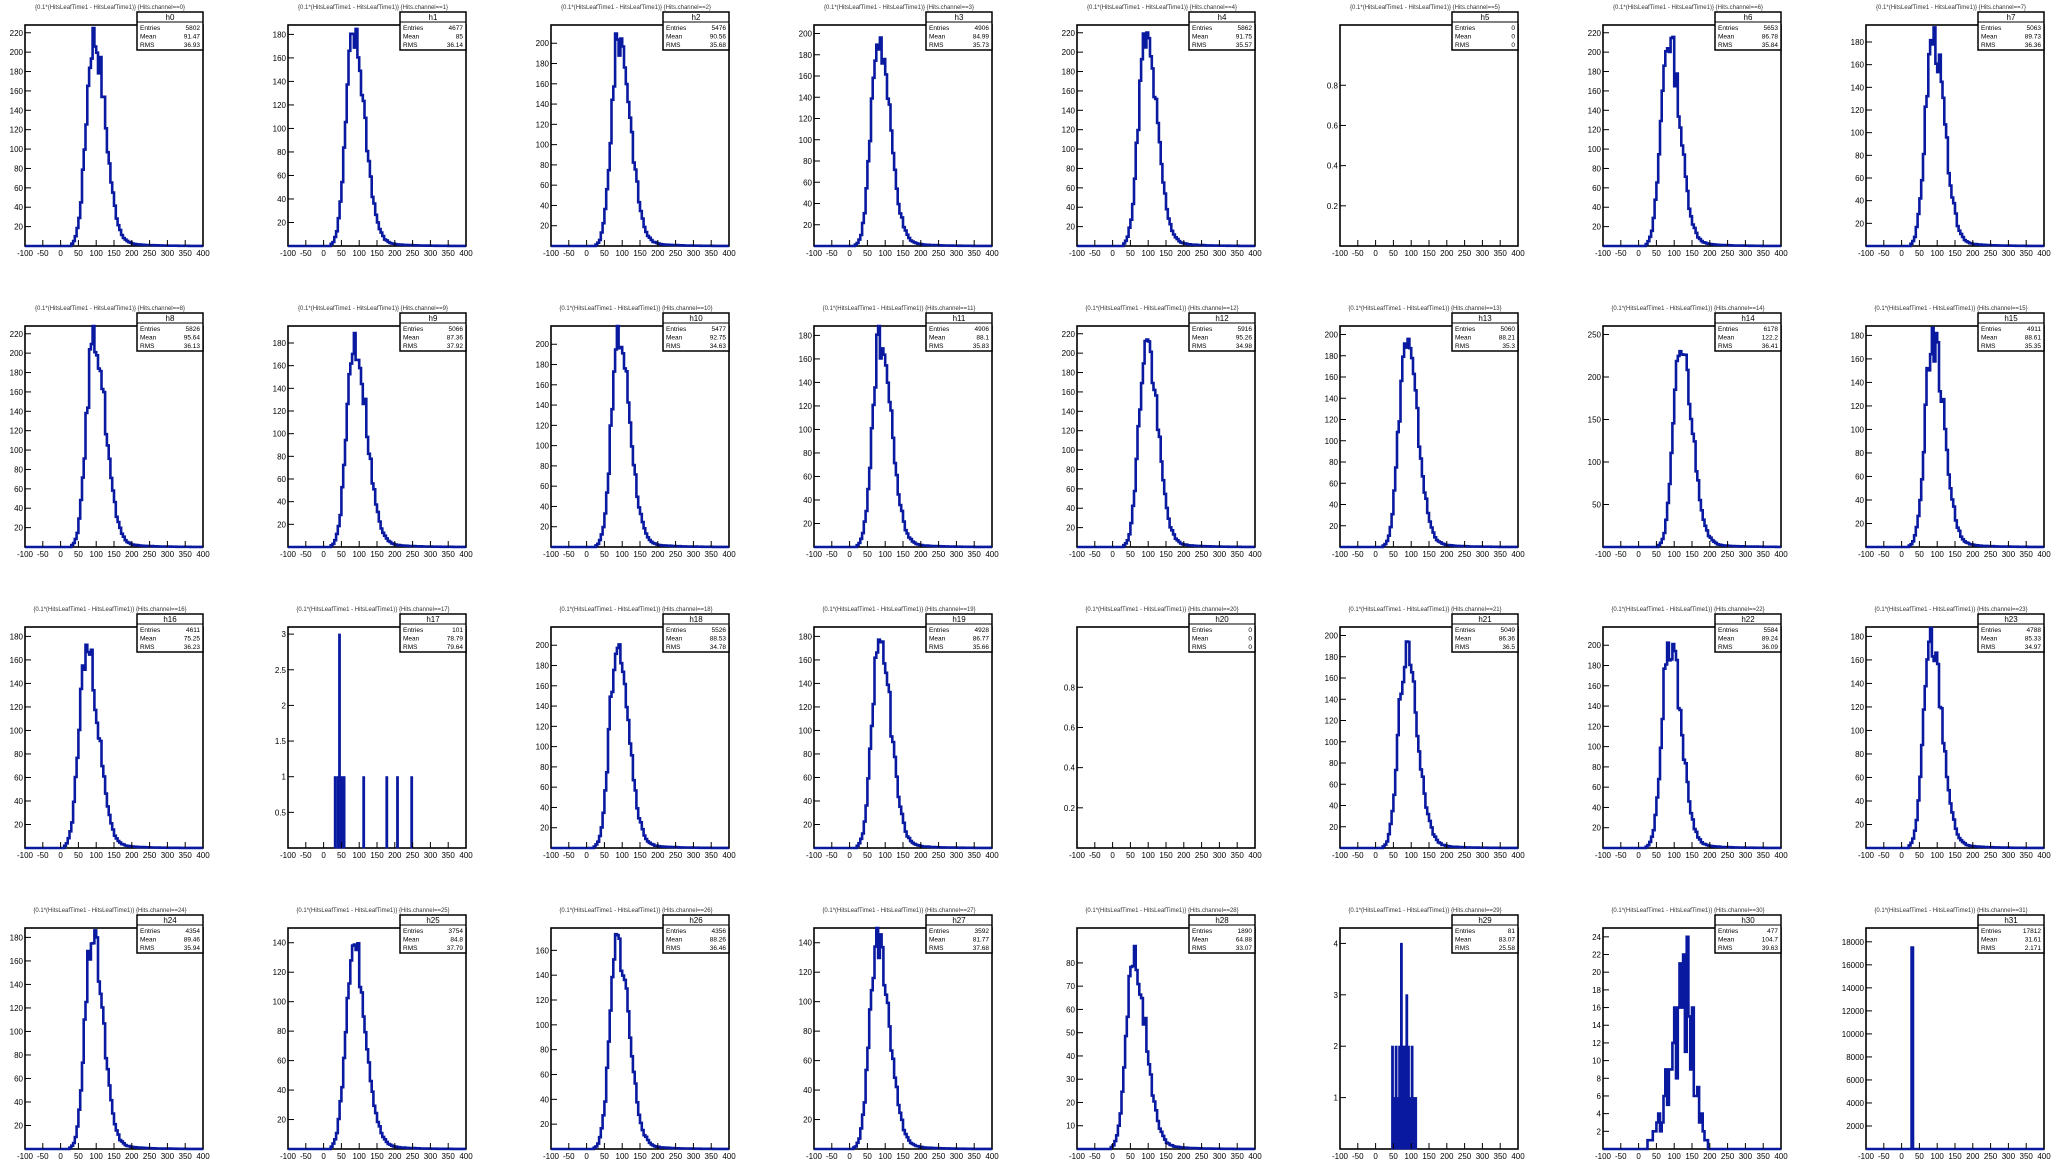 The width and height of the screenshot is (2071, 1162). I want to click on y-tick-label: 10, so click(1596, 1061).